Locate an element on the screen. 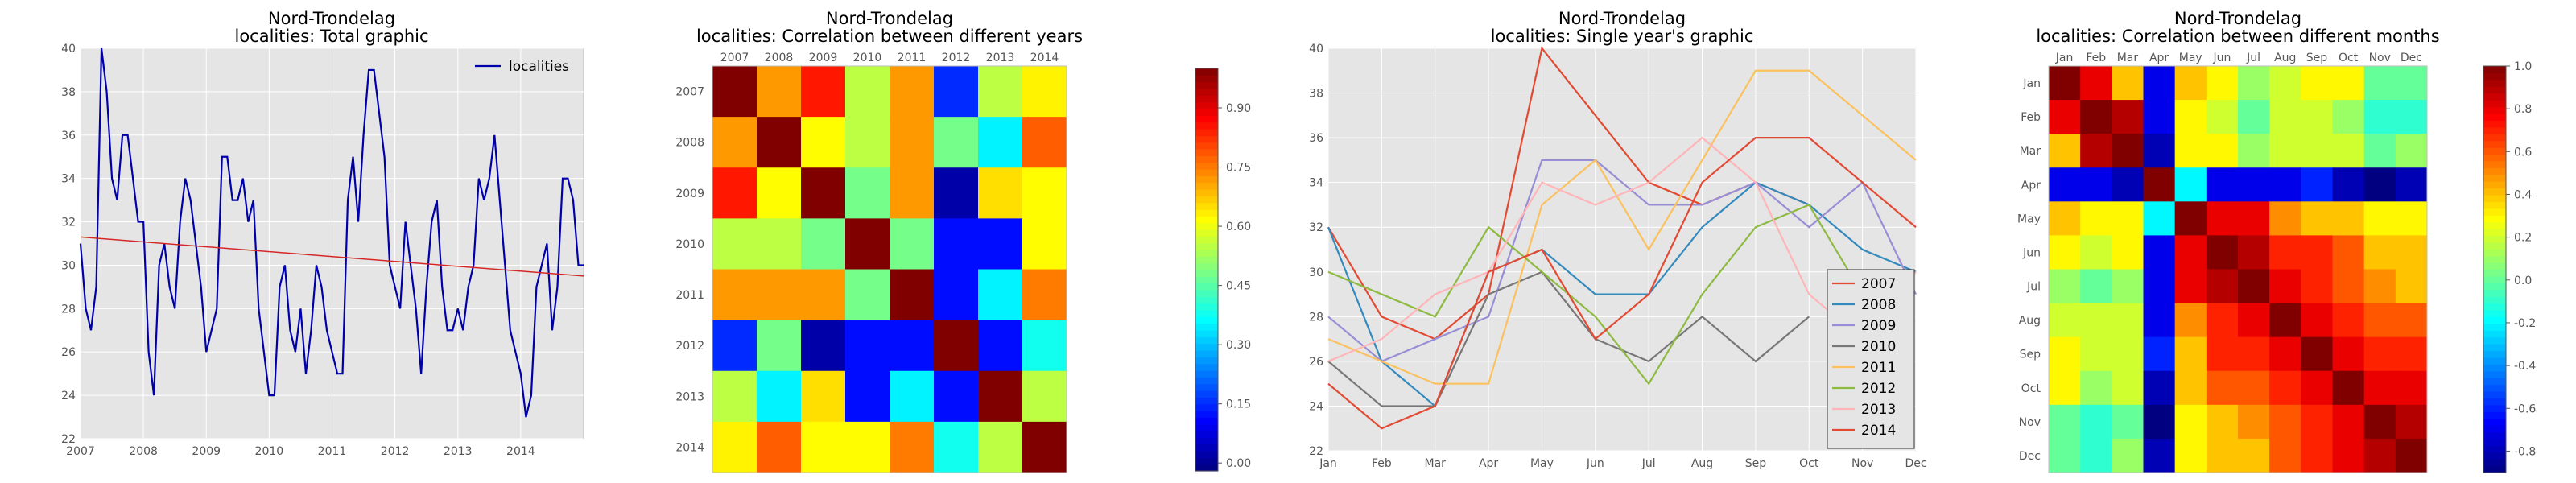  x-label: May is located at coordinates (2190, 58).